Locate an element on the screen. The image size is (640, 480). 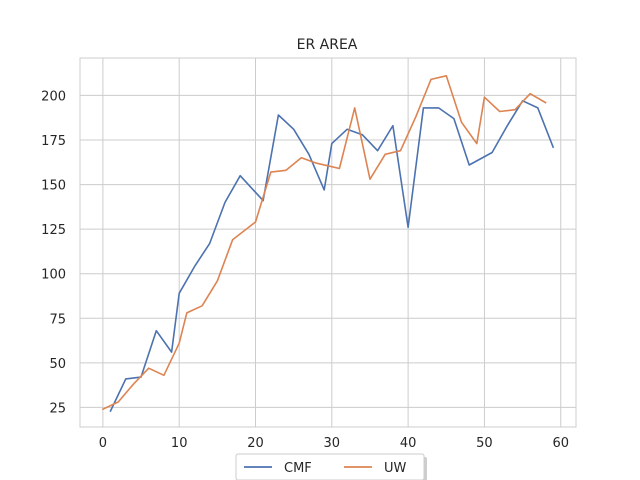
x-tick-label: 20 is located at coordinates (255, 443).